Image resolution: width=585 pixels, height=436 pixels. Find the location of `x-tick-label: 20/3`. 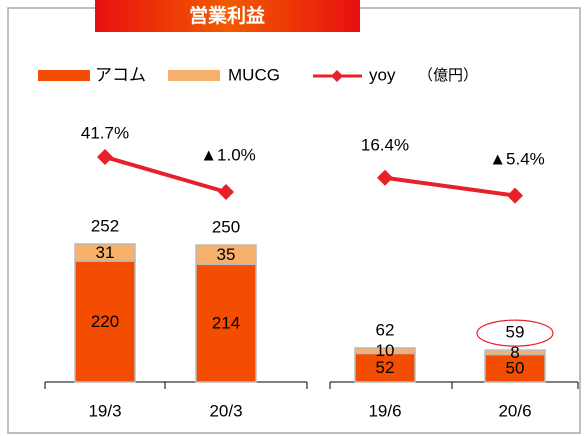

x-tick-label: 20/3 is located at coordinates (225, 410).